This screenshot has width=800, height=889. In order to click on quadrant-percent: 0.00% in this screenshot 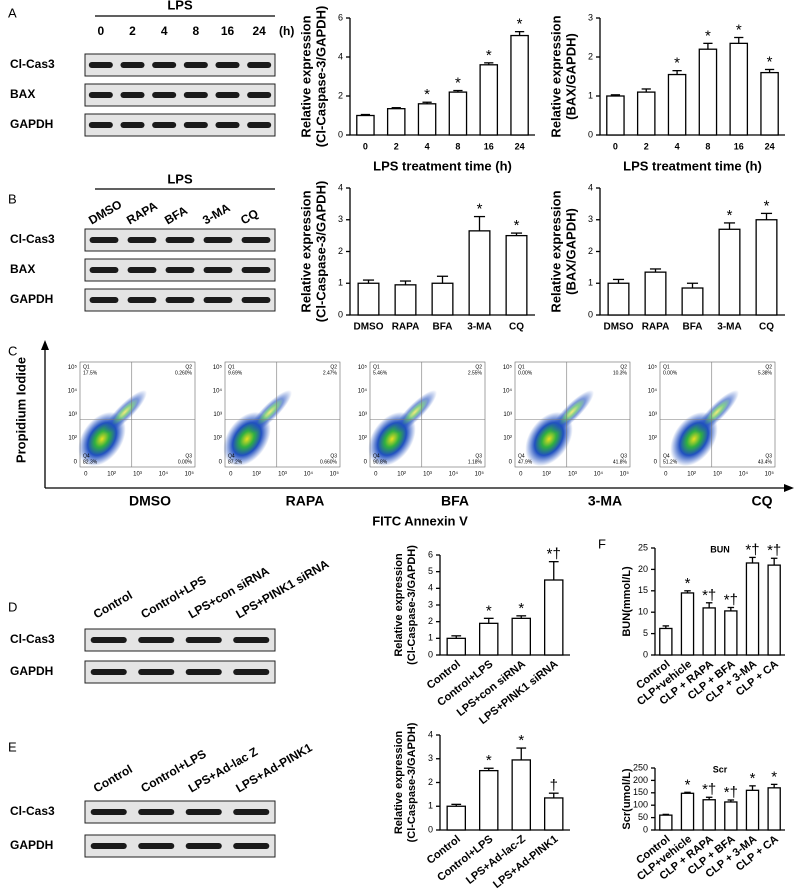, I will do `click(185, 462)`.